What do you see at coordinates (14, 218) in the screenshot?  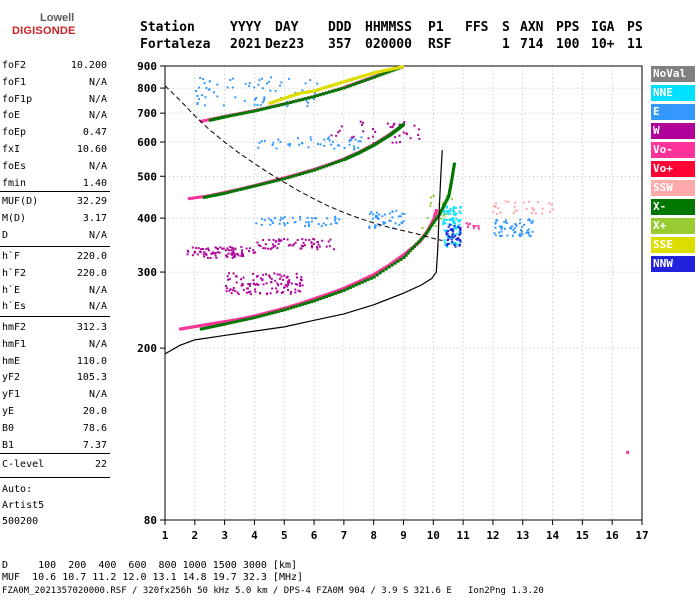 I see `param-name-md: M(D)` at bounding box center [14, 218].